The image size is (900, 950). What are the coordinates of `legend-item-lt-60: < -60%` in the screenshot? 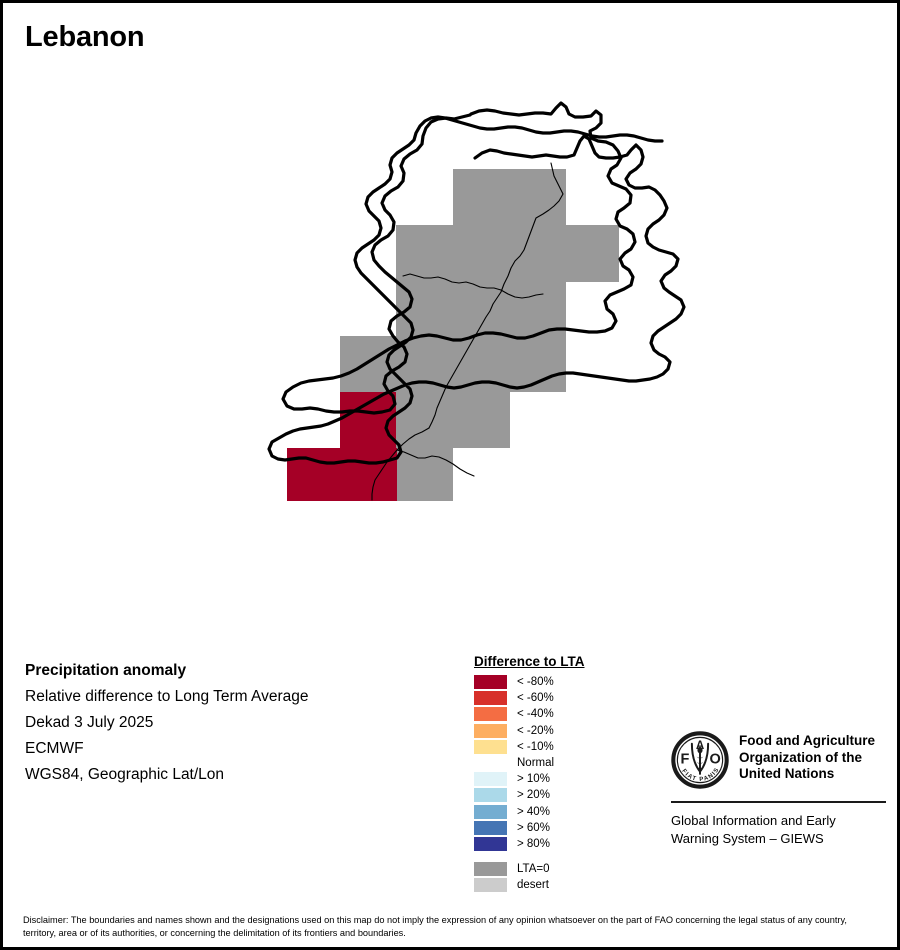 It's located at (549, 698).